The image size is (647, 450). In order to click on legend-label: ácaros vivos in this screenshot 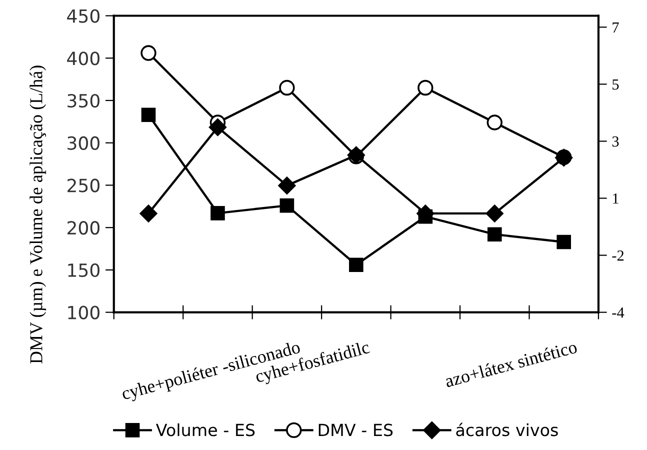, I will do `click(507, 429)`.